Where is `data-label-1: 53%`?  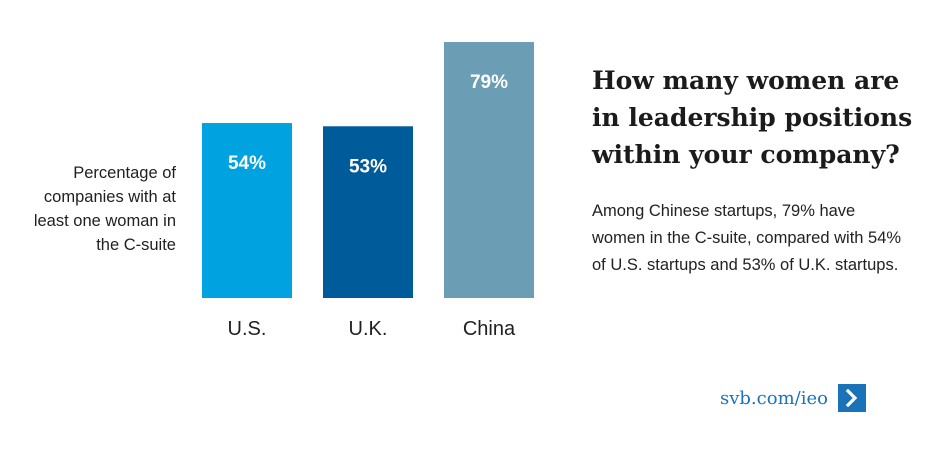 data-label-1: 53% is located at coordinates (368, 166).